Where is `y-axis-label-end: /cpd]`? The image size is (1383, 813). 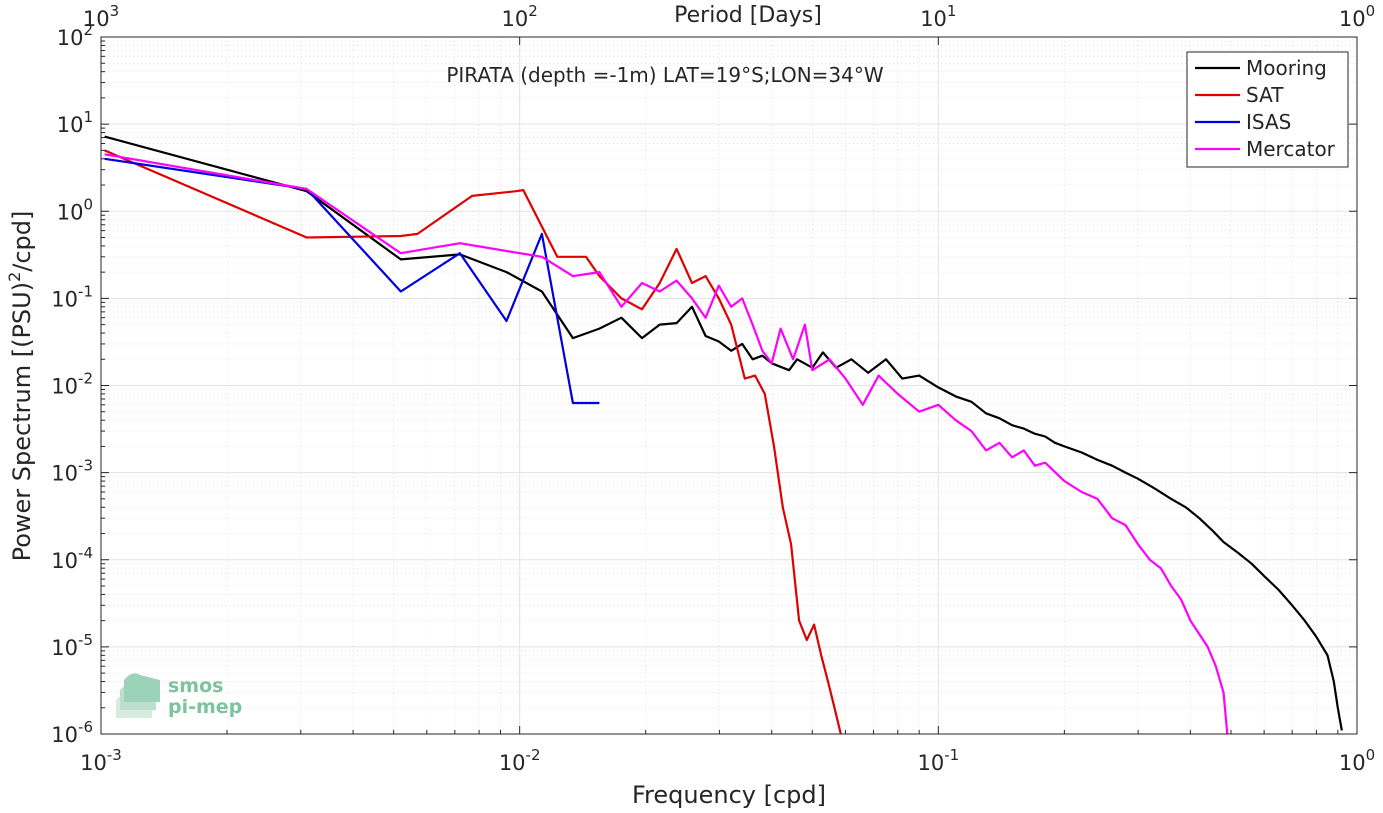 y-axis-label-end: /cpd] is located at coordinates (22, 241).